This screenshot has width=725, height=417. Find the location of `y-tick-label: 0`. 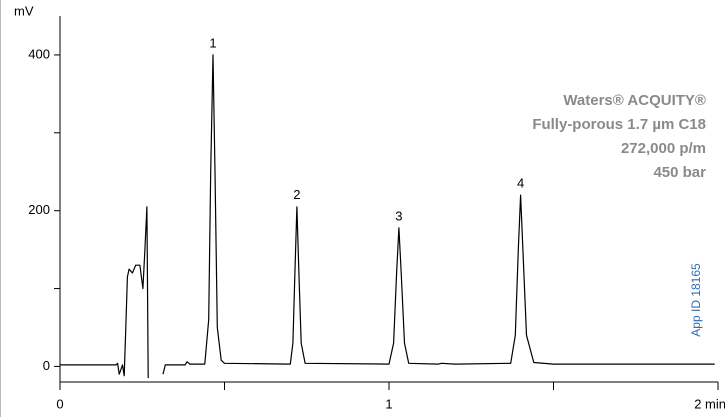

y-tick-label: 0 is located at coordinates (46, 365).